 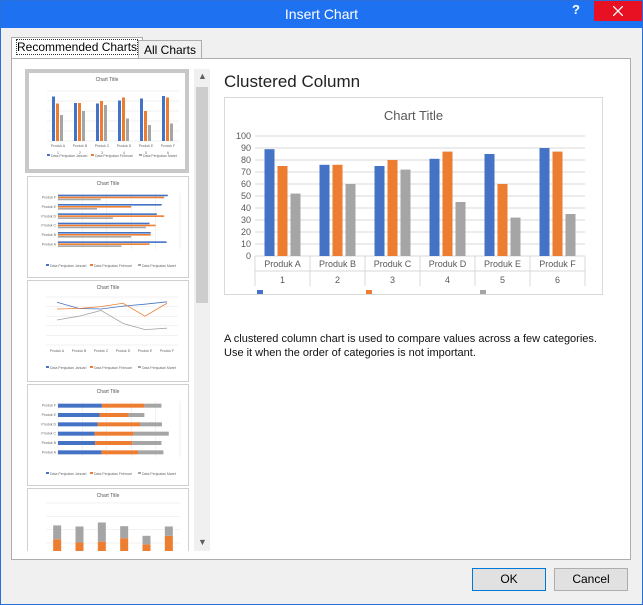 I want to click on thumb-y-label: Produk F, so click(x=49, y=406).